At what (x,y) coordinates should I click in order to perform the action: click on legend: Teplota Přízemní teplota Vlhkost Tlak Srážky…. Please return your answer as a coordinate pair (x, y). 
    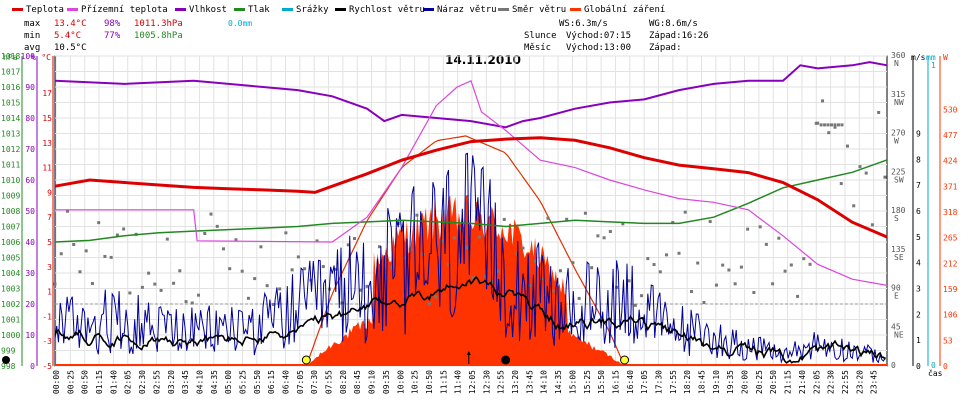
    Looking at the image, I should click on (338, 10).